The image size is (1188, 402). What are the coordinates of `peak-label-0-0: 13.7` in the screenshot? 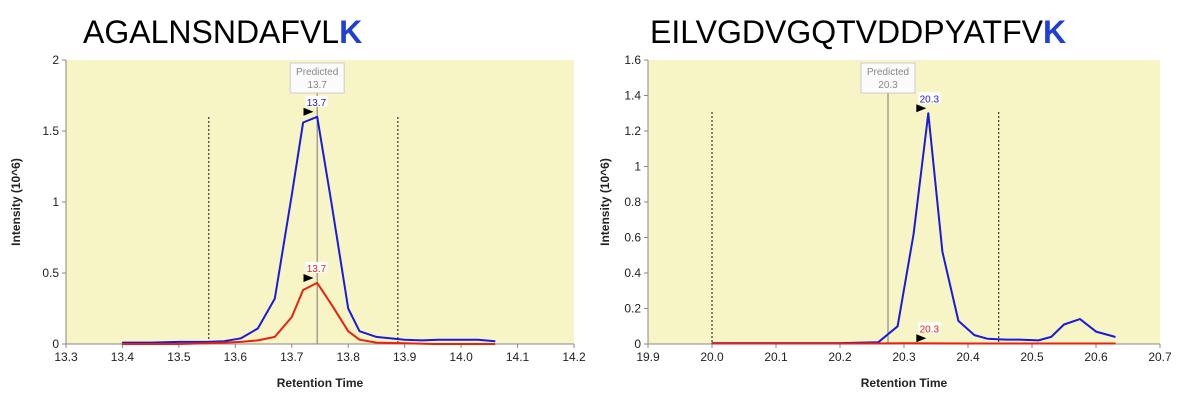 It's located at (317, 103).